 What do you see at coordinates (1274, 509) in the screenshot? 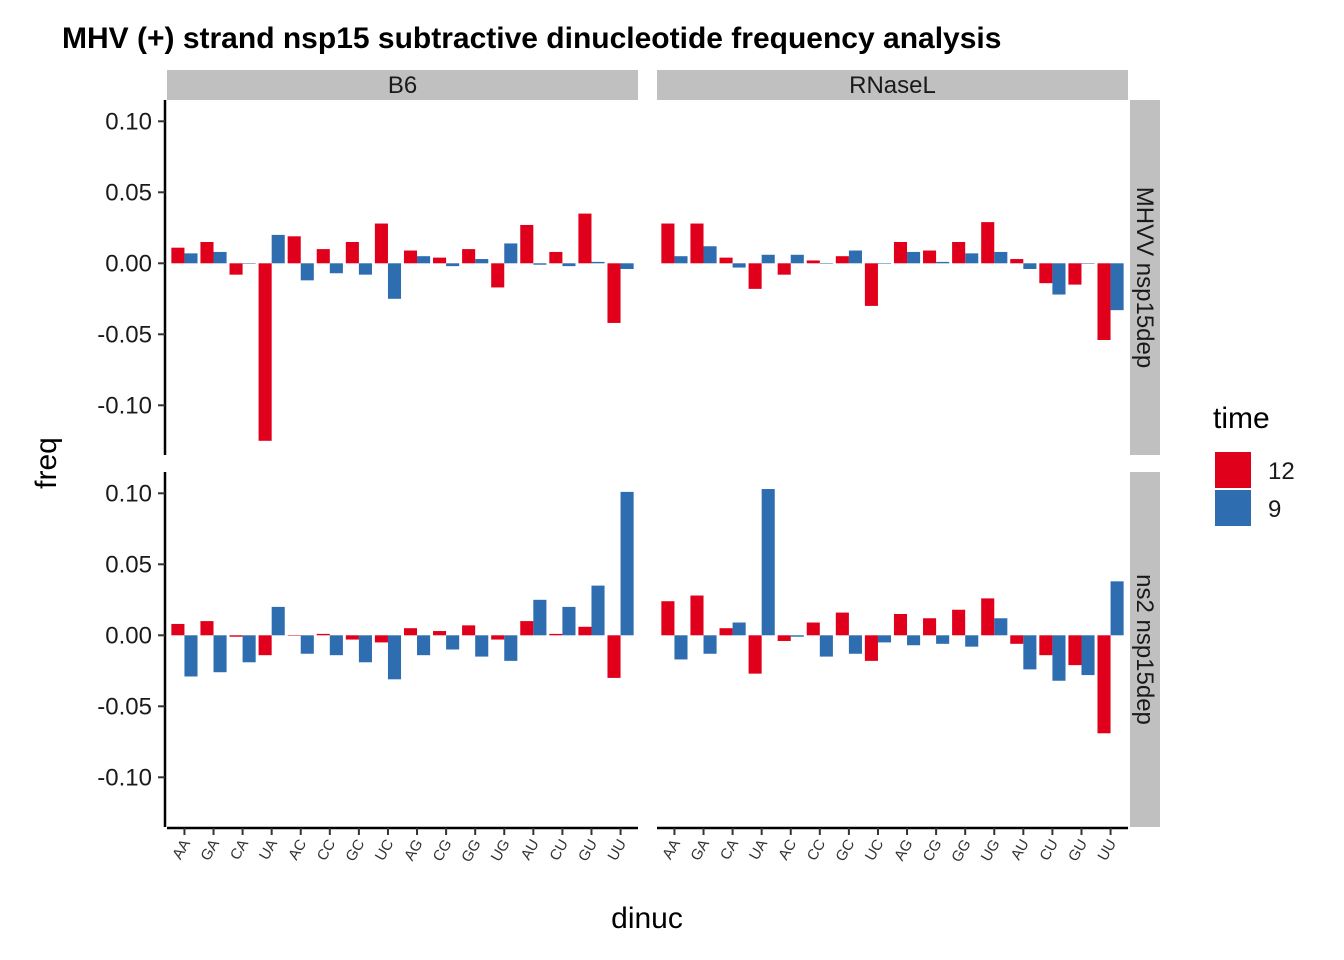
I see `legend-label-9: 9` at bounding box center [1274, 509].